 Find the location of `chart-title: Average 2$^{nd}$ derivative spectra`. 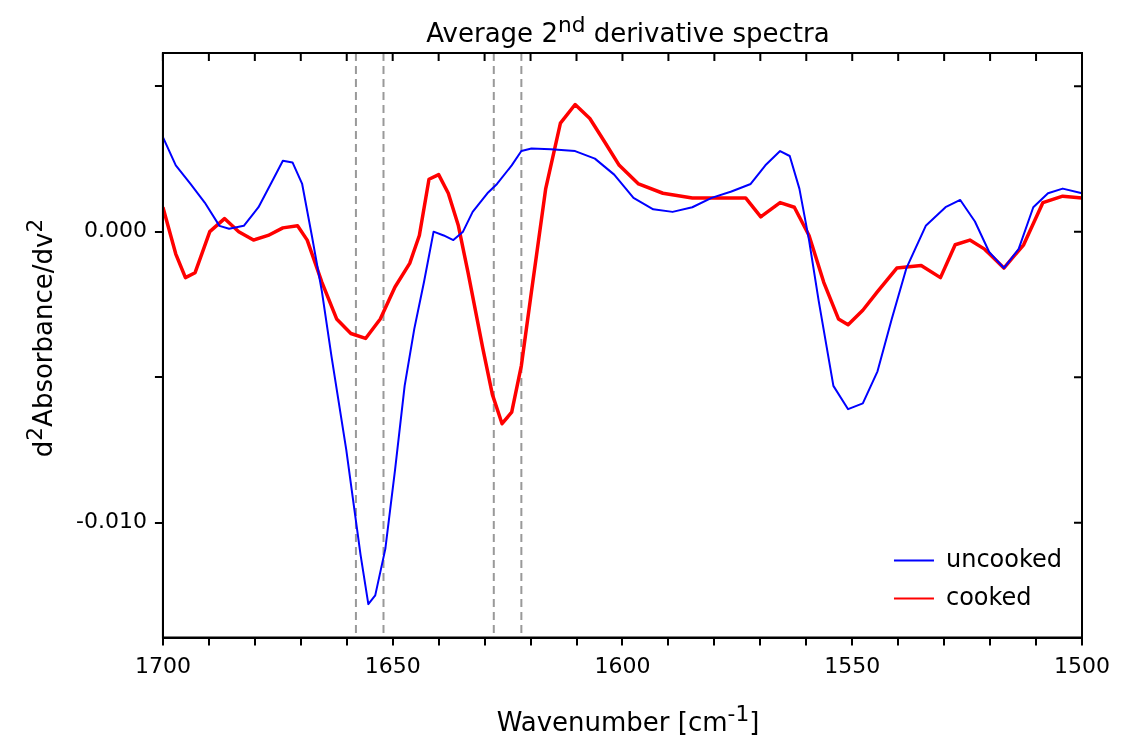

chart-title: Average 2$^{nd}$ derivative spectra is located at coordinates (628, 30).